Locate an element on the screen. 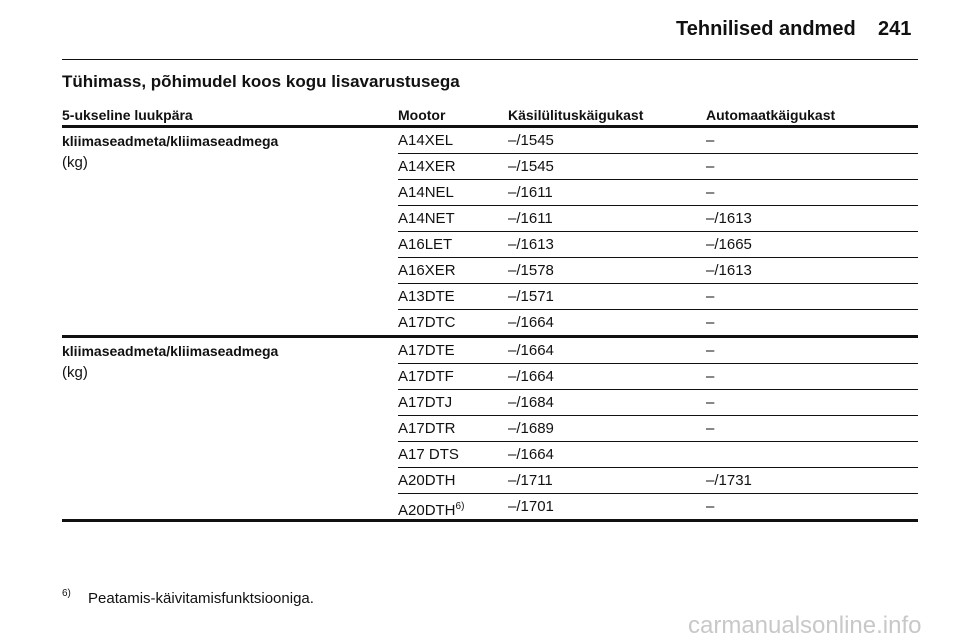 The image size is (960, 642). column-header: Mootor is located at coordinates (422, 115).